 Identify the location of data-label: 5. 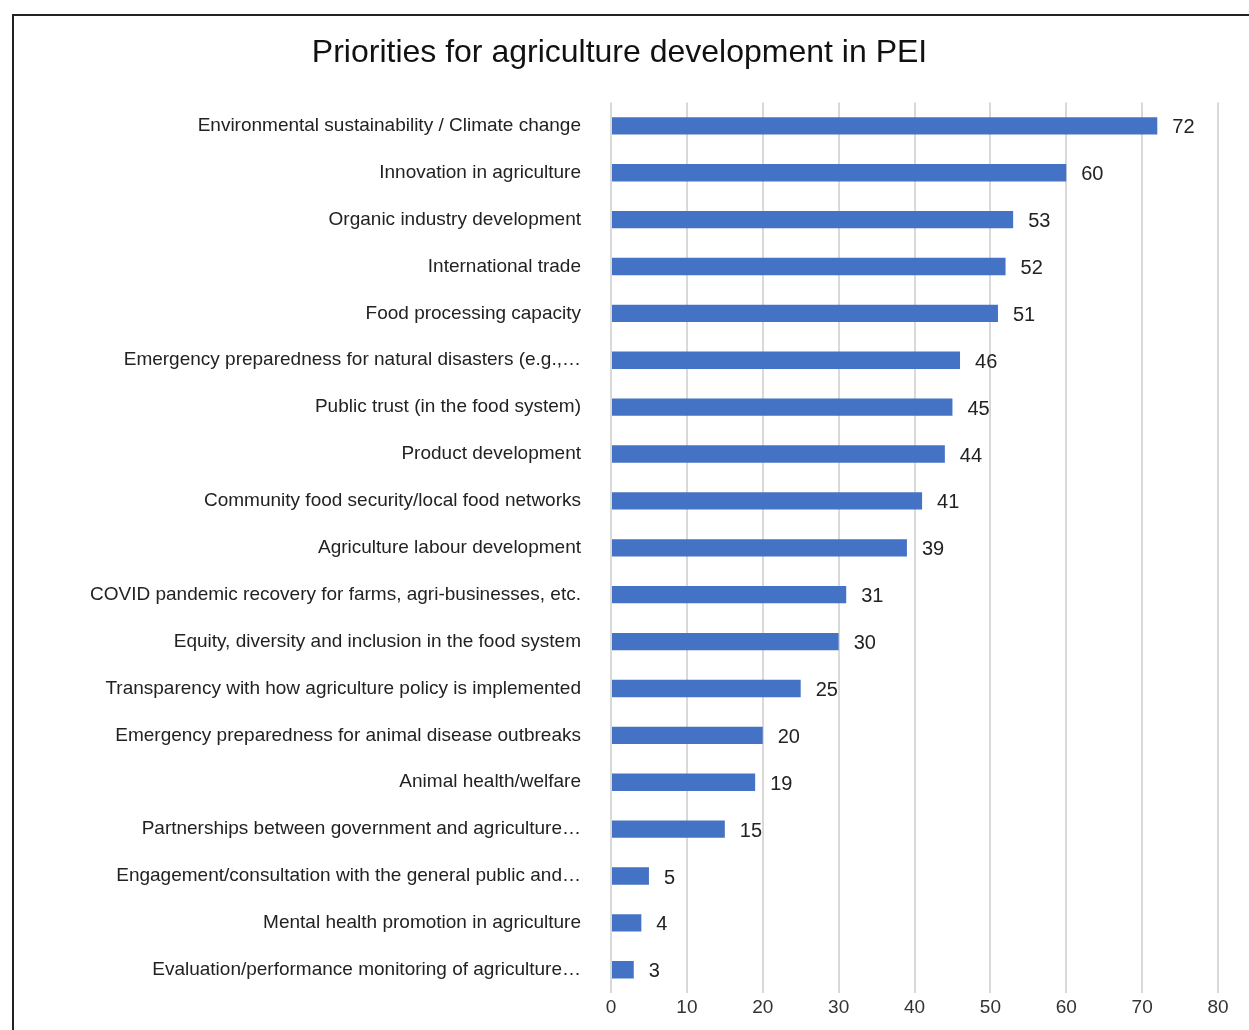
(669, 876).